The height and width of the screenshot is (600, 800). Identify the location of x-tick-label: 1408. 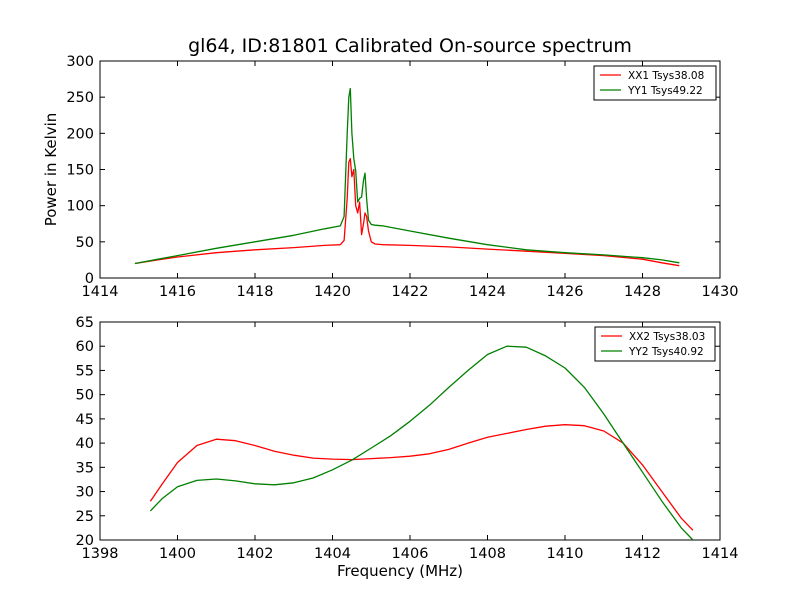
(487, 554).